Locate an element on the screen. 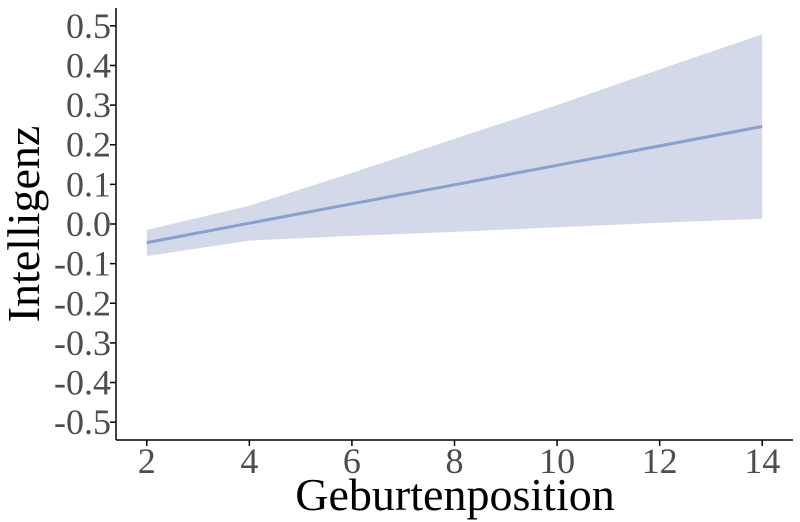  y-tick-label: 0.3 is located at coordinates (88, 105).